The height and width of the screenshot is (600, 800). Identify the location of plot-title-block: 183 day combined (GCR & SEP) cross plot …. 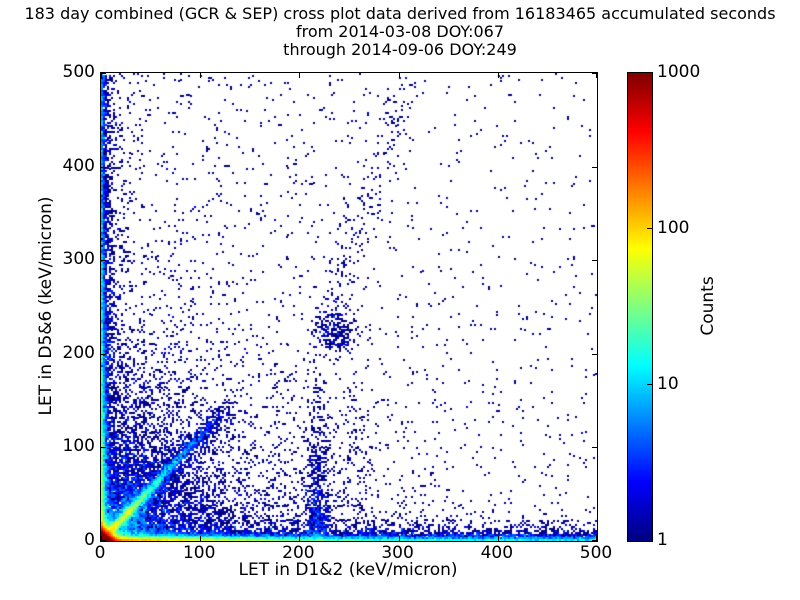
(400, 32).